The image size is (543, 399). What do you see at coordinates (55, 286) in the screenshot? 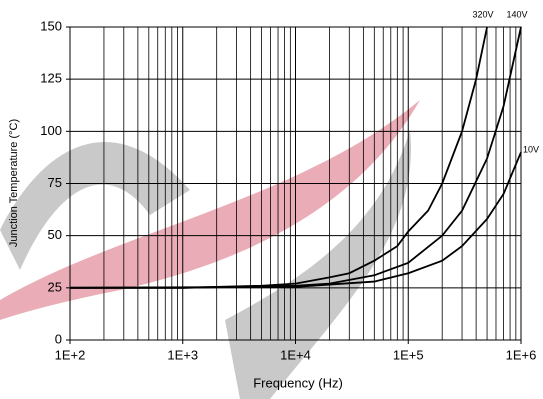
I see `y-tick-label: 25` at bounding box center [55, 286].